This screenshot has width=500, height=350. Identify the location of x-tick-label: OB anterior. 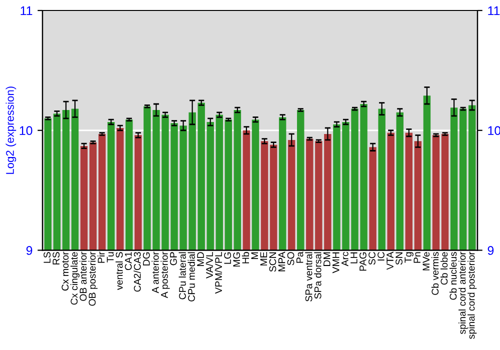
(83, 276).